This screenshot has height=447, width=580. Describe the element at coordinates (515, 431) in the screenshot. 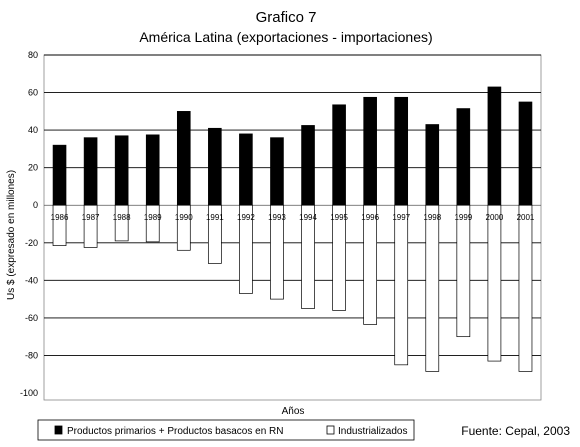

I see `source-note: Fuente: Cepal, 2003` at that location.